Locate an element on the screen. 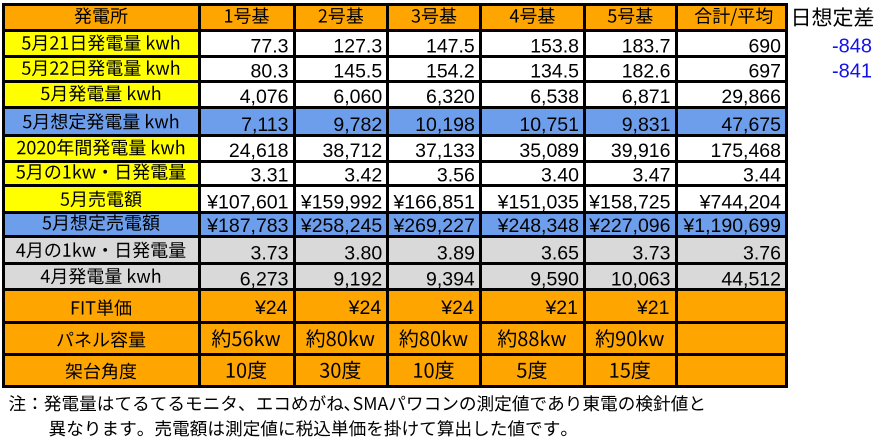  svg-text: ¥187,783 is located at coordinates (247, 226).